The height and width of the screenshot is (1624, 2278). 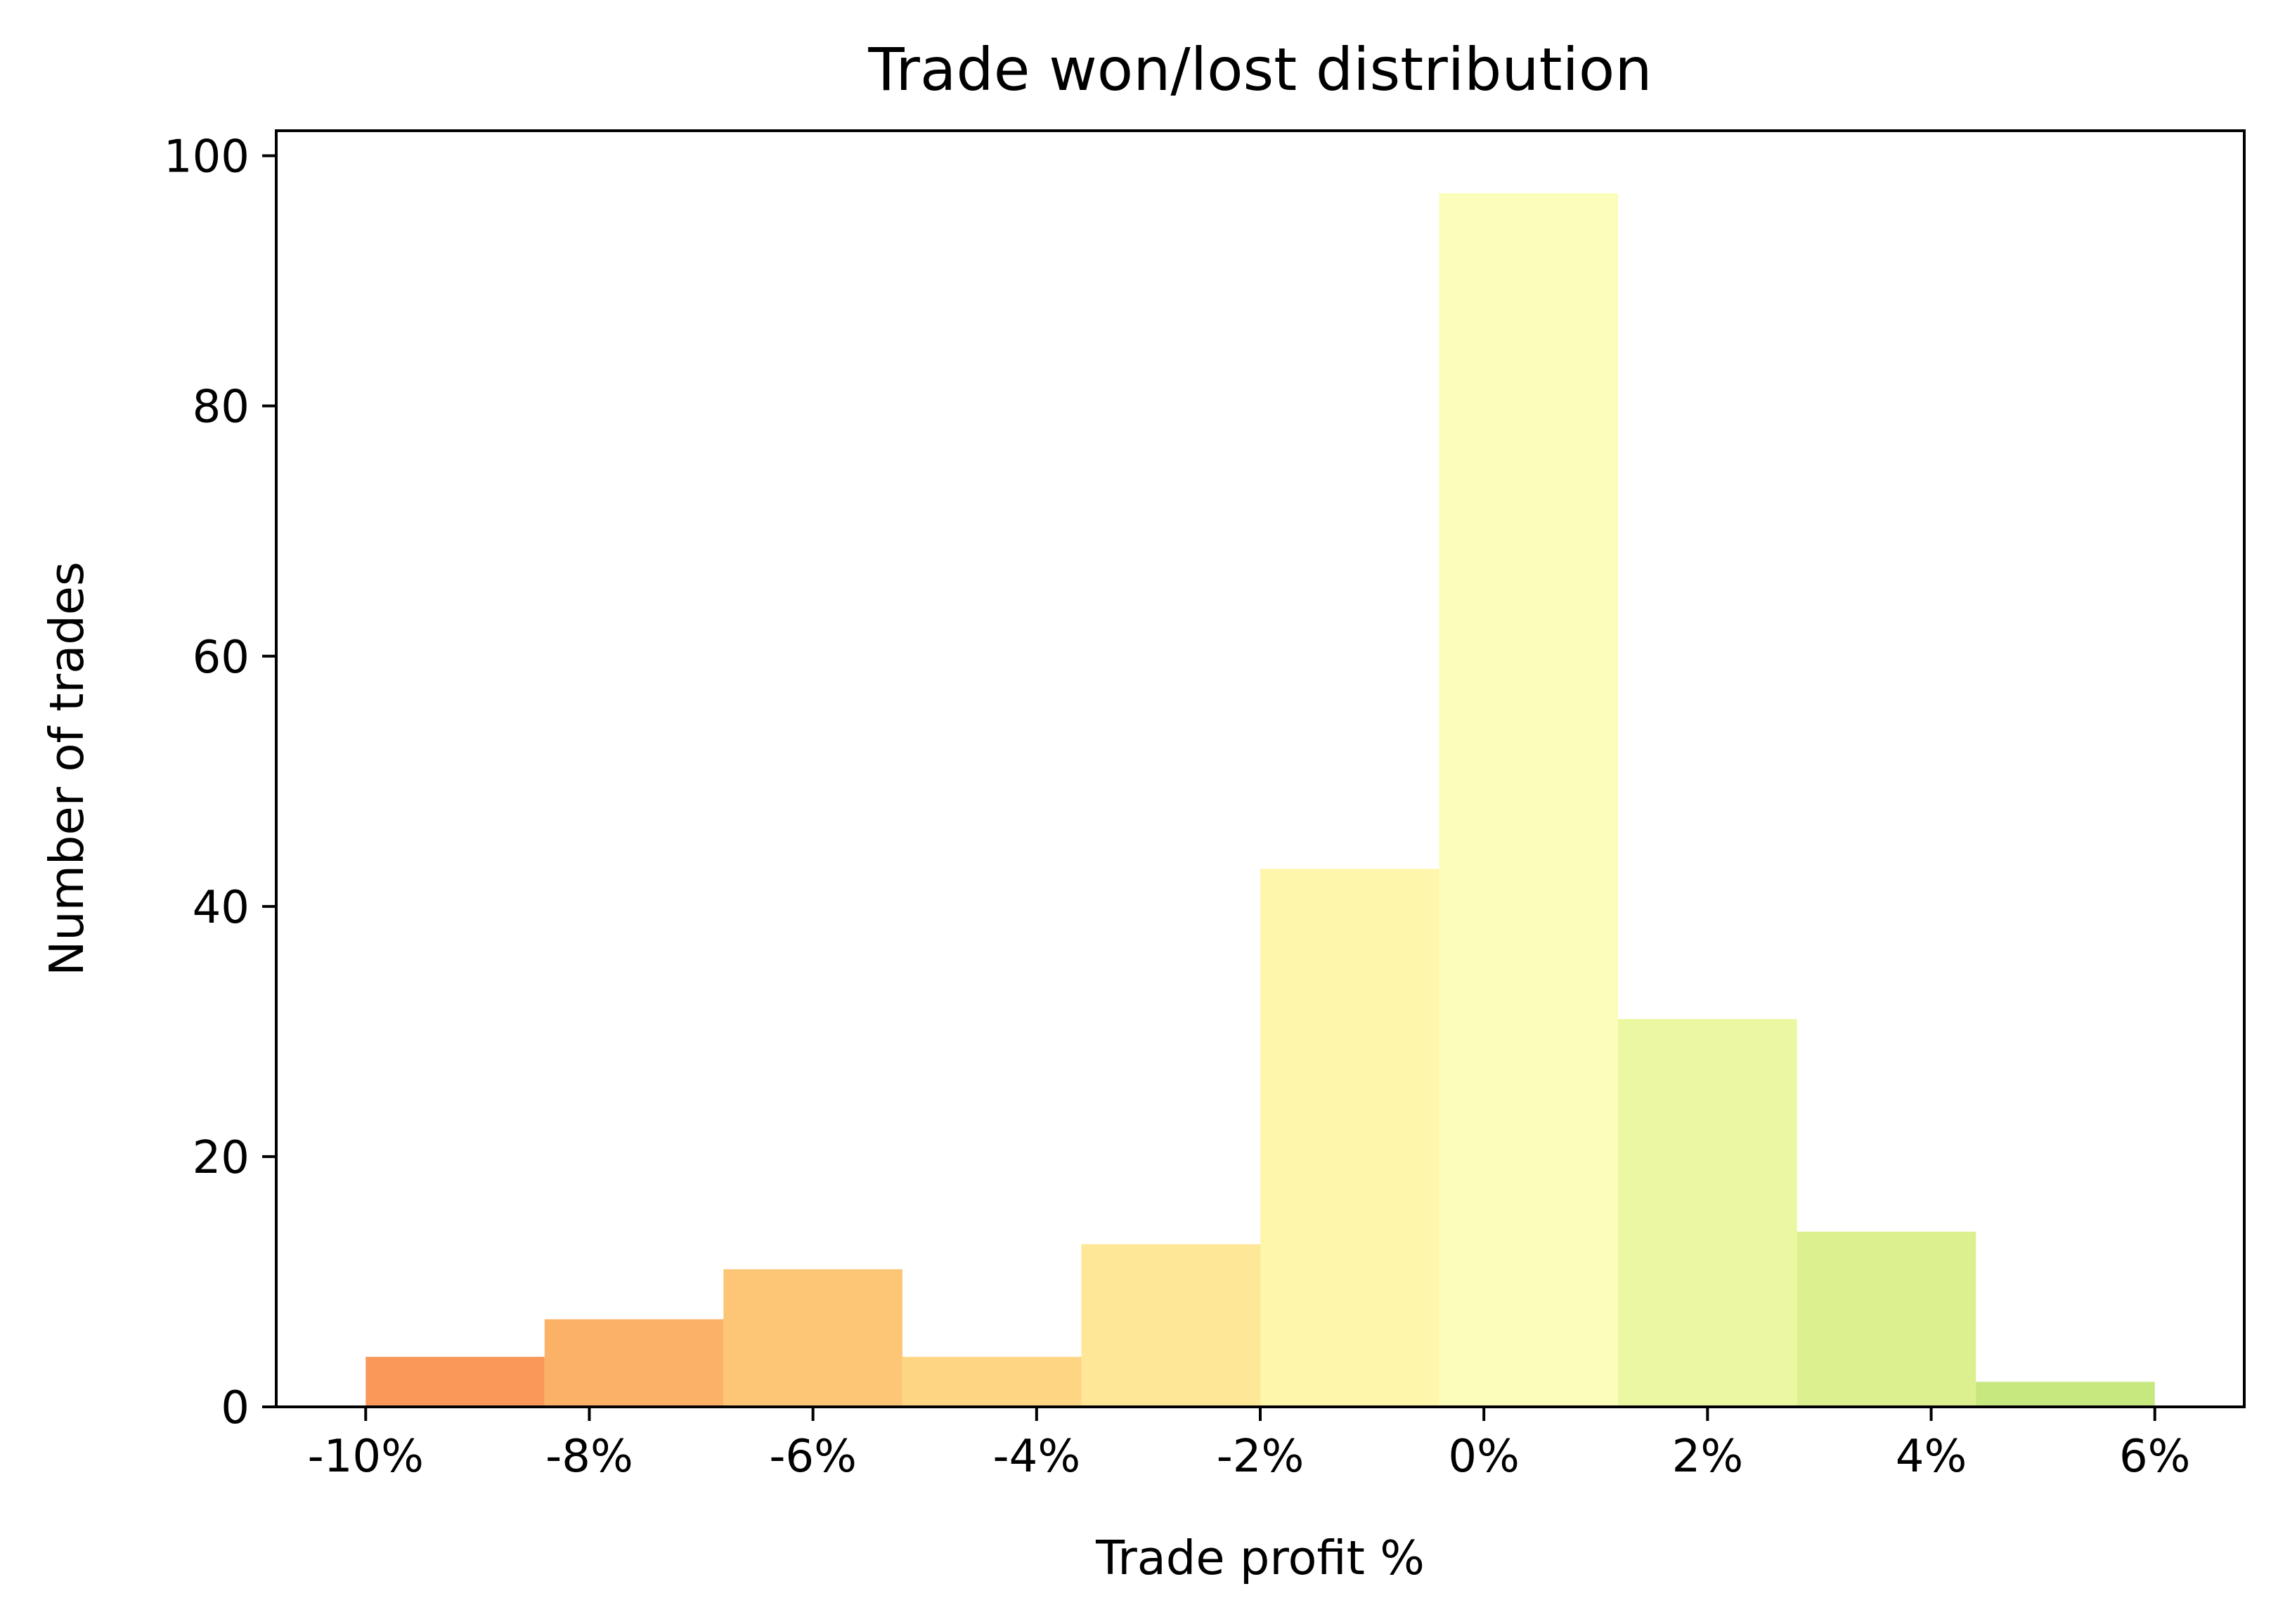 I want to click on x-tick-label-1: -8%, so click(x=589, y=1457).